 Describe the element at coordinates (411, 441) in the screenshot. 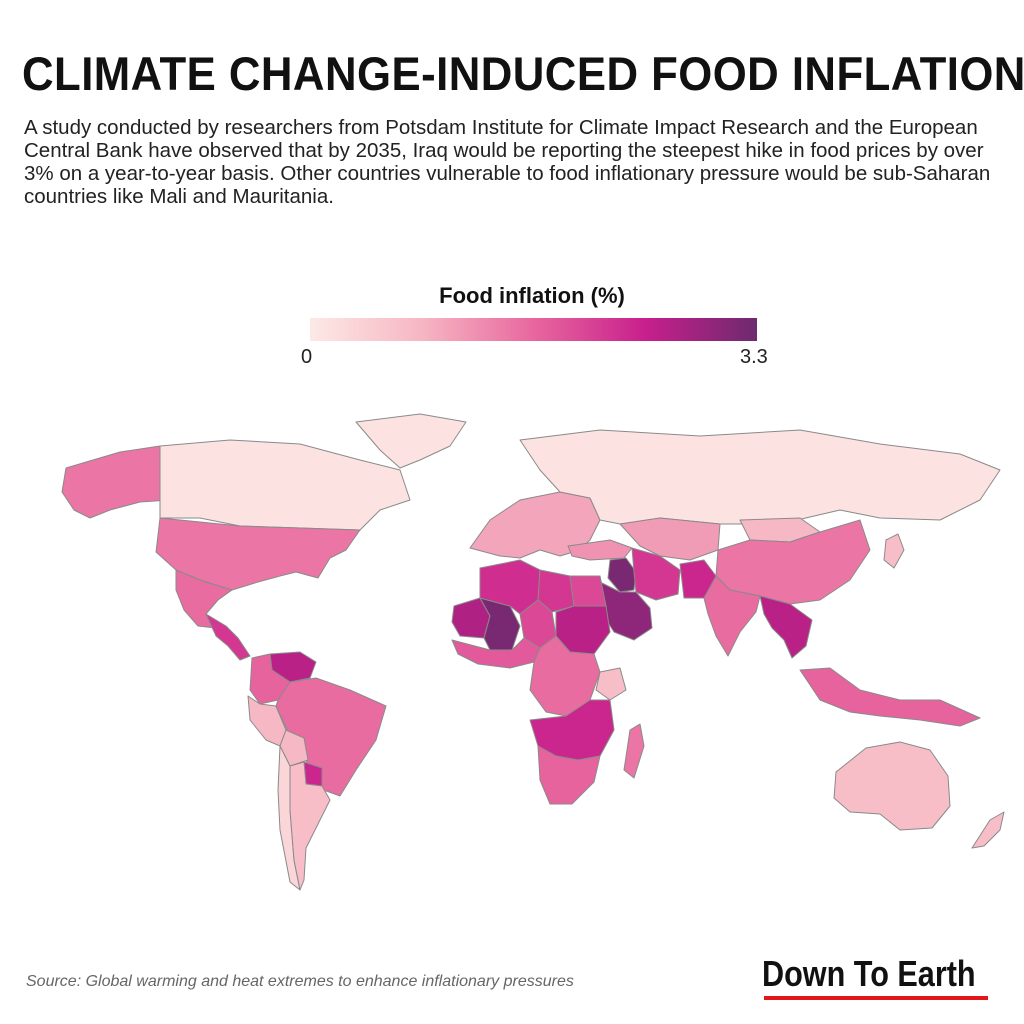

I see `region-greenland` at that location.